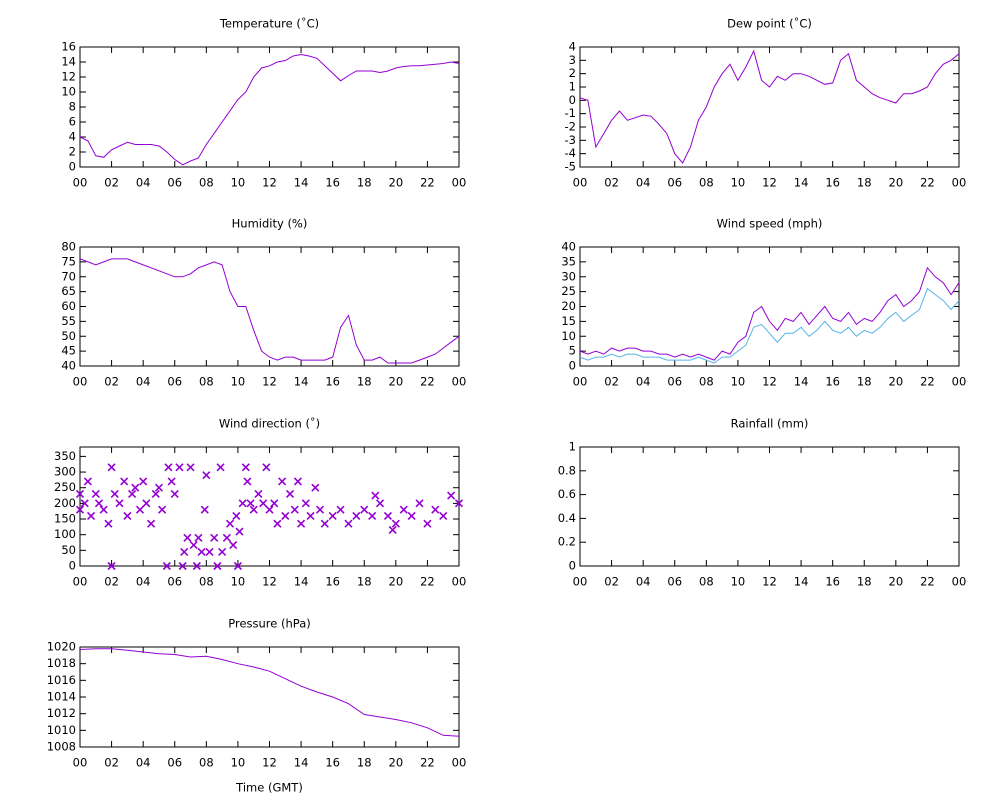 The image size is (1000, 800). Describe the element at coordinates (568, 321) in the screenshot. I see `y-tick-label: 15` at that location.